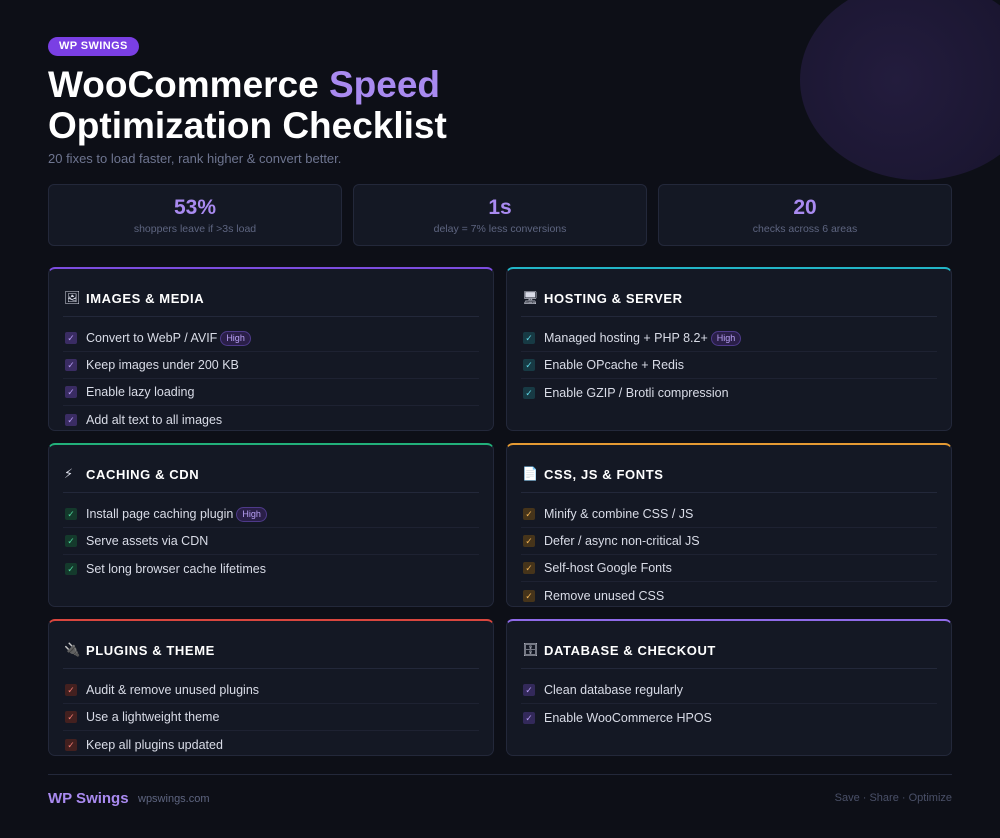  I want to click on lightning-icon: ⚡, so click(69, 473).